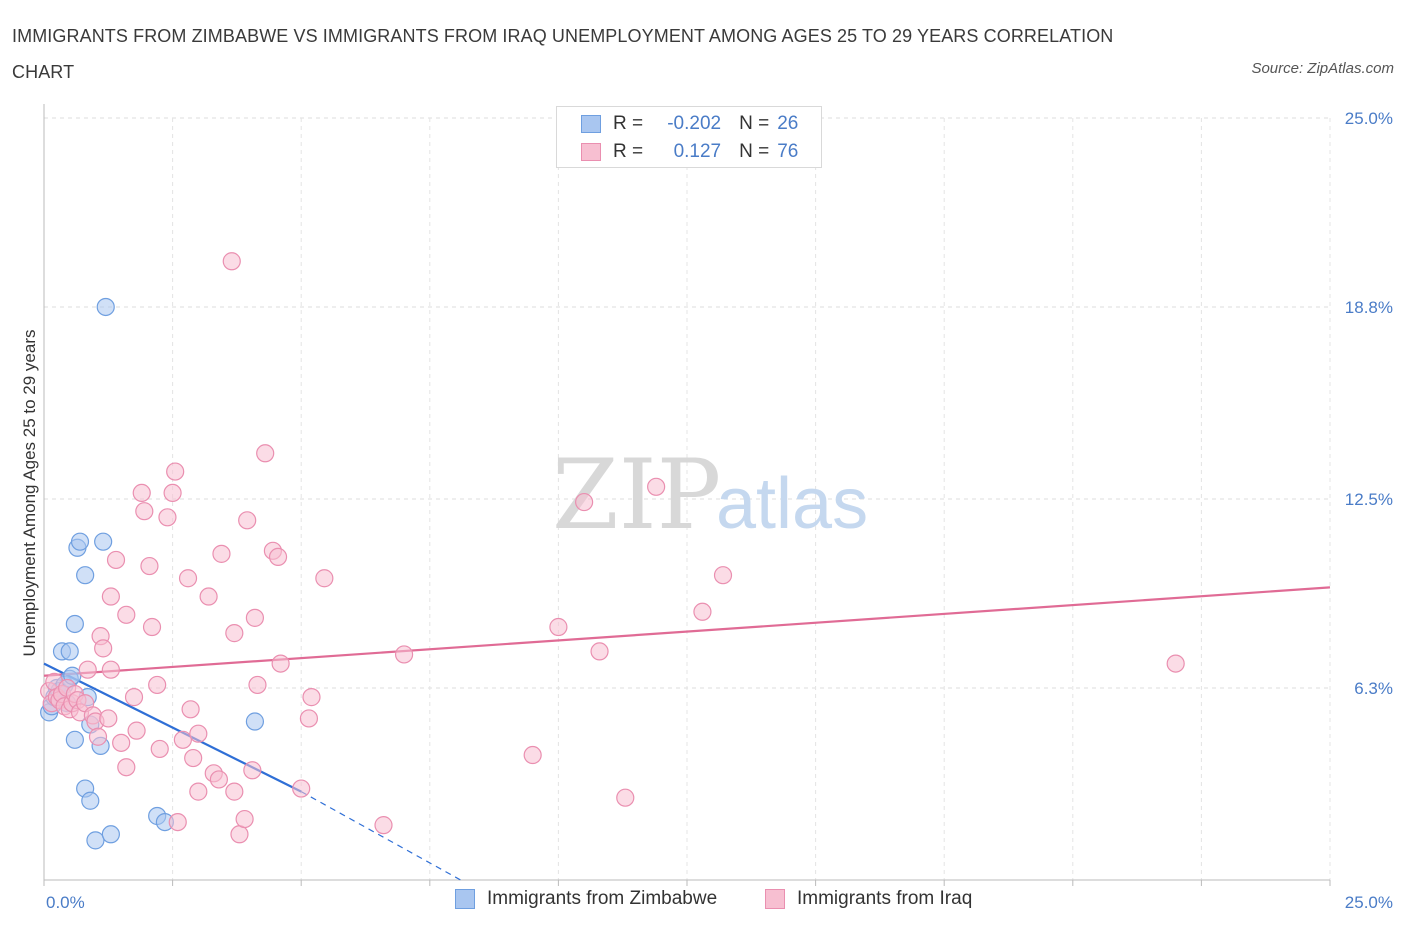  I want to click on watermark-zip: ZIP, so click(636, 495).